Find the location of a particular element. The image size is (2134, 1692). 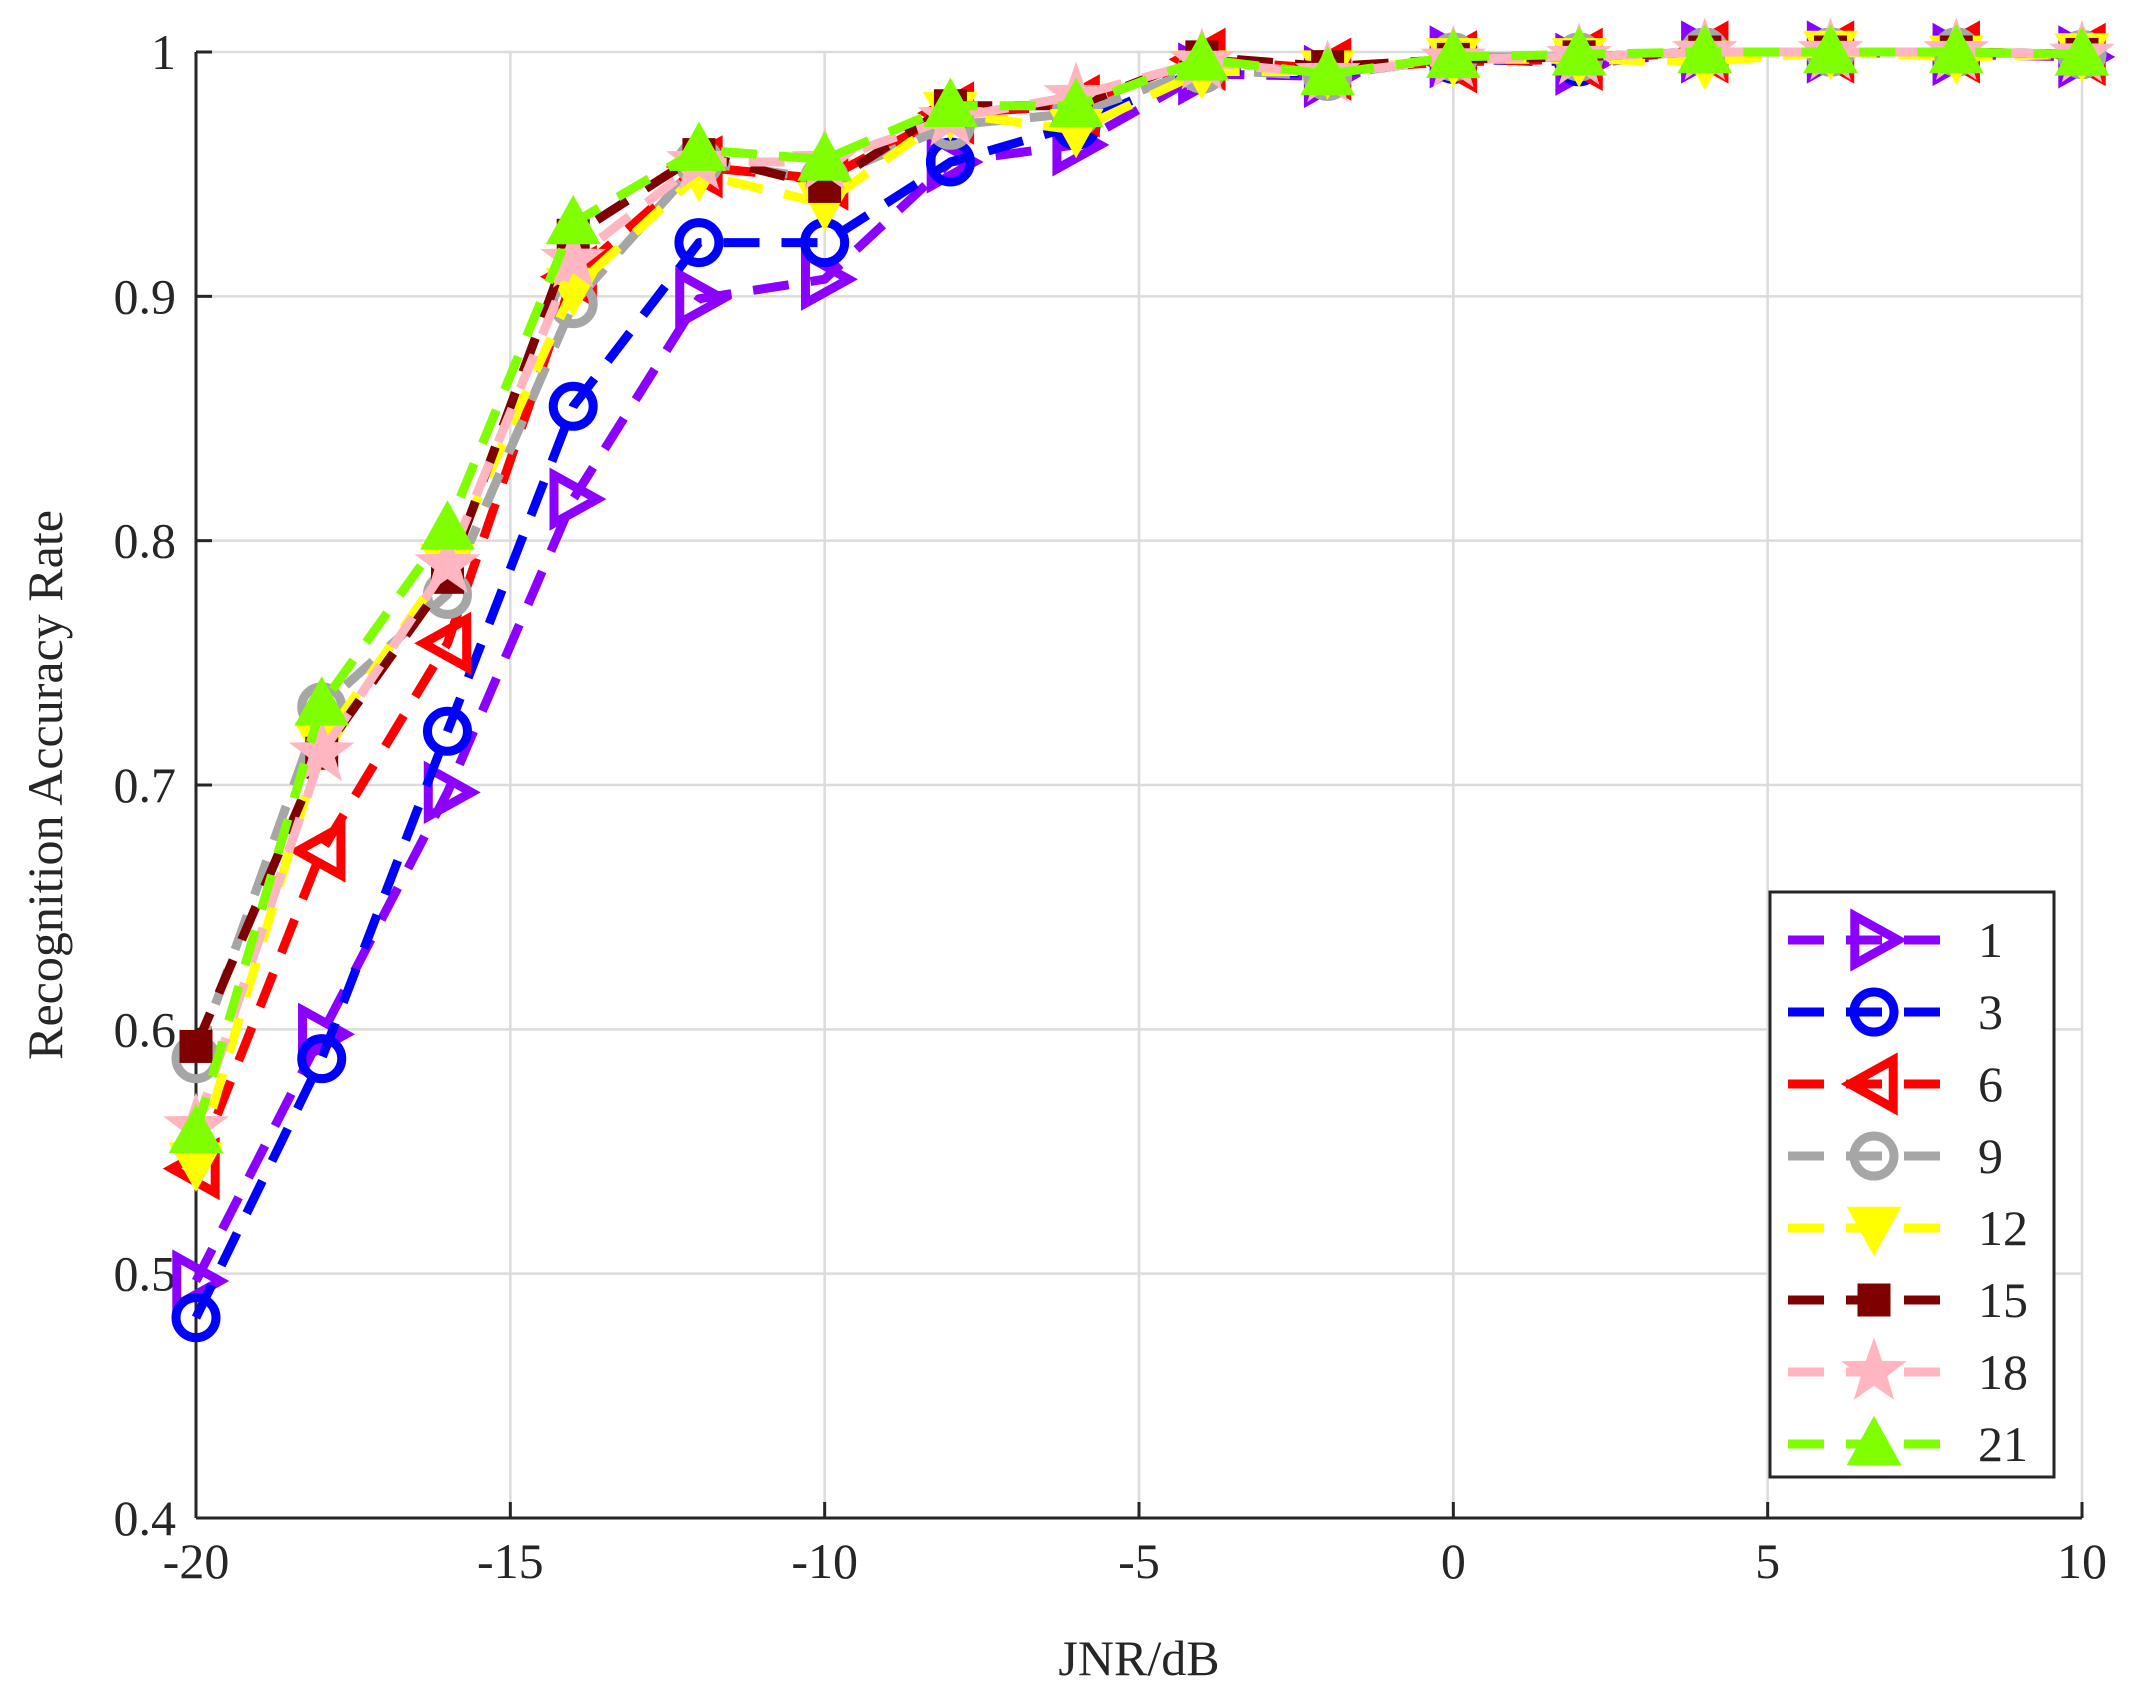

legend-item-1: 1 is located at coordinates (1895, 940).